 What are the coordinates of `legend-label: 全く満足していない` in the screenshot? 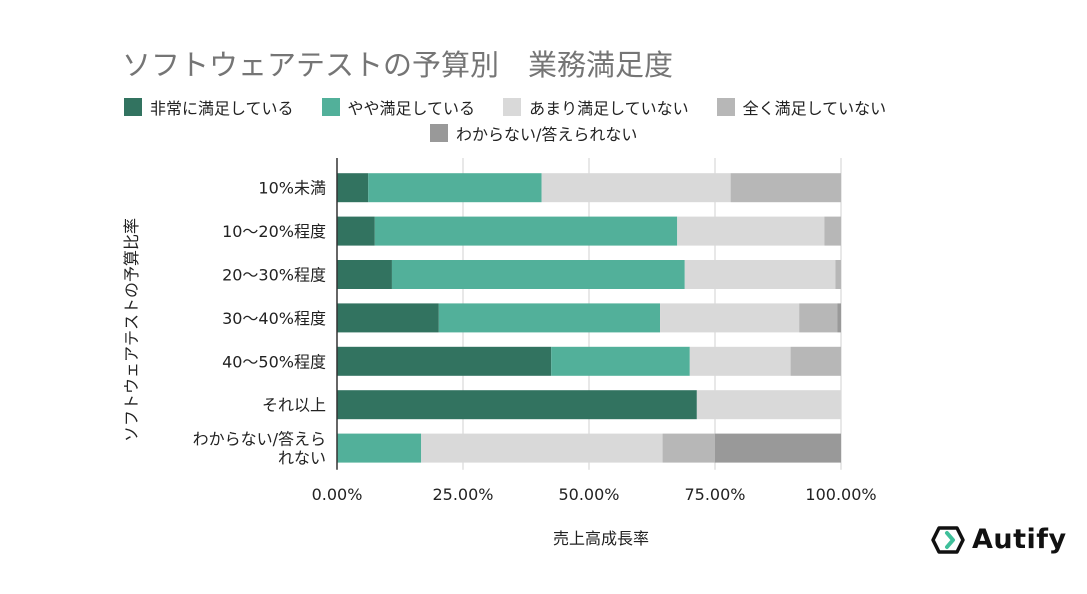 It's located at (814, 108).